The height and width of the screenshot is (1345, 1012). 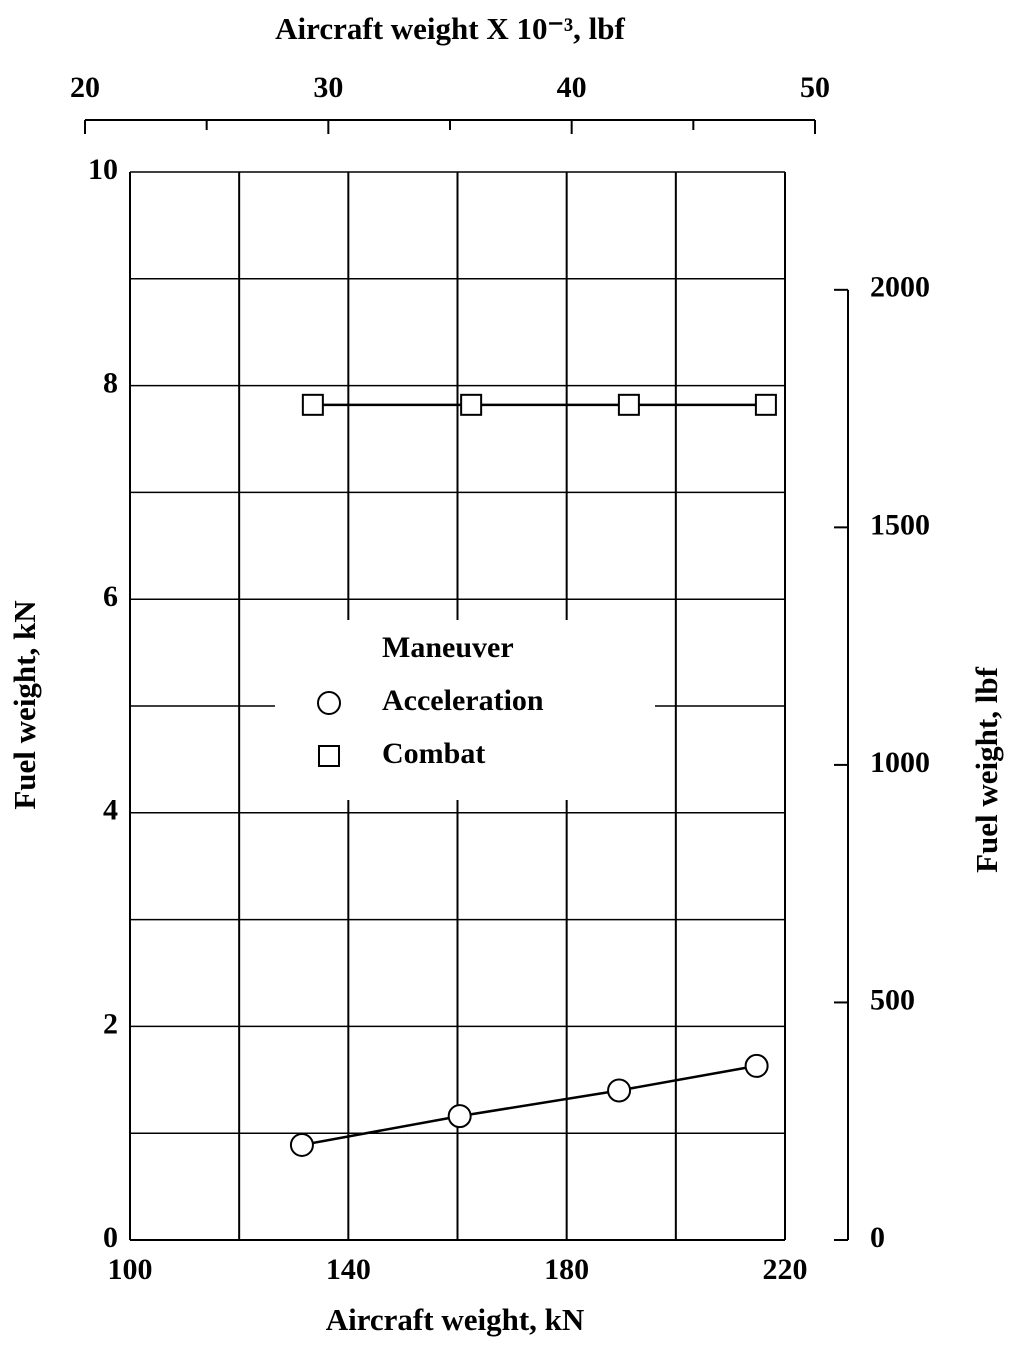 I want to click on x-tick-label: 140, so click(x=348, y=1269).